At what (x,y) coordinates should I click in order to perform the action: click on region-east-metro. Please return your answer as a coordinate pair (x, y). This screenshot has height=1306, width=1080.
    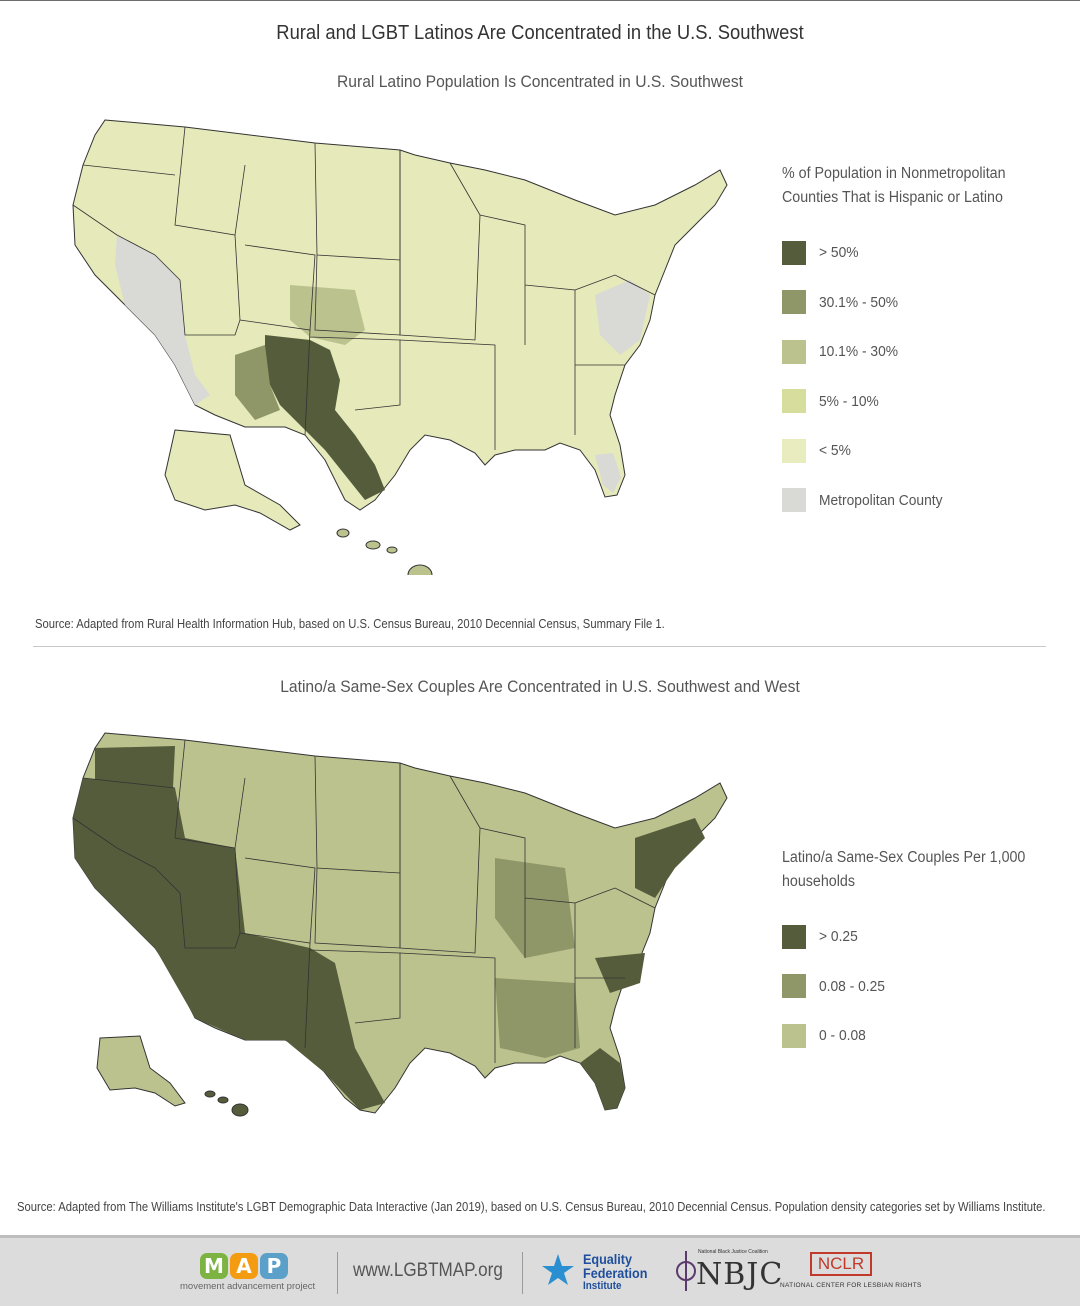
    Looking at the image, I should click on (622, 317).